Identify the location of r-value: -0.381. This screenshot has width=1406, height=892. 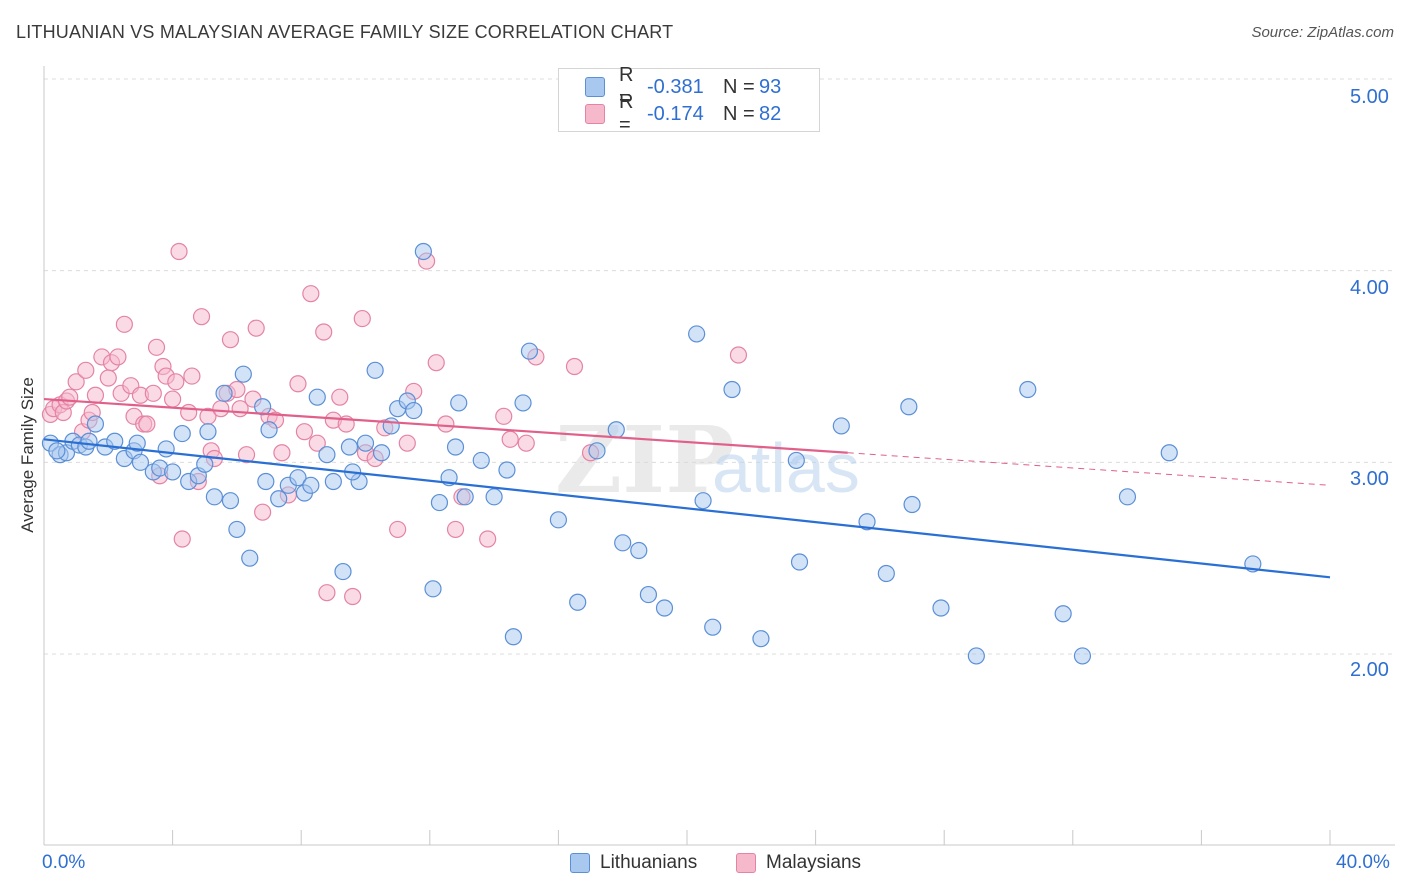
(675, 86).